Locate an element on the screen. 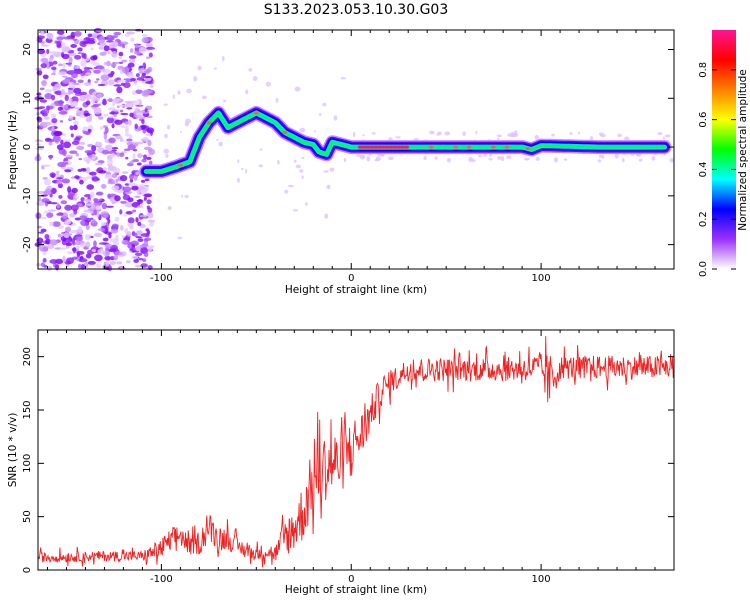  spectrogram-y-tick-label: 20 is located at coordinates (27, 49).